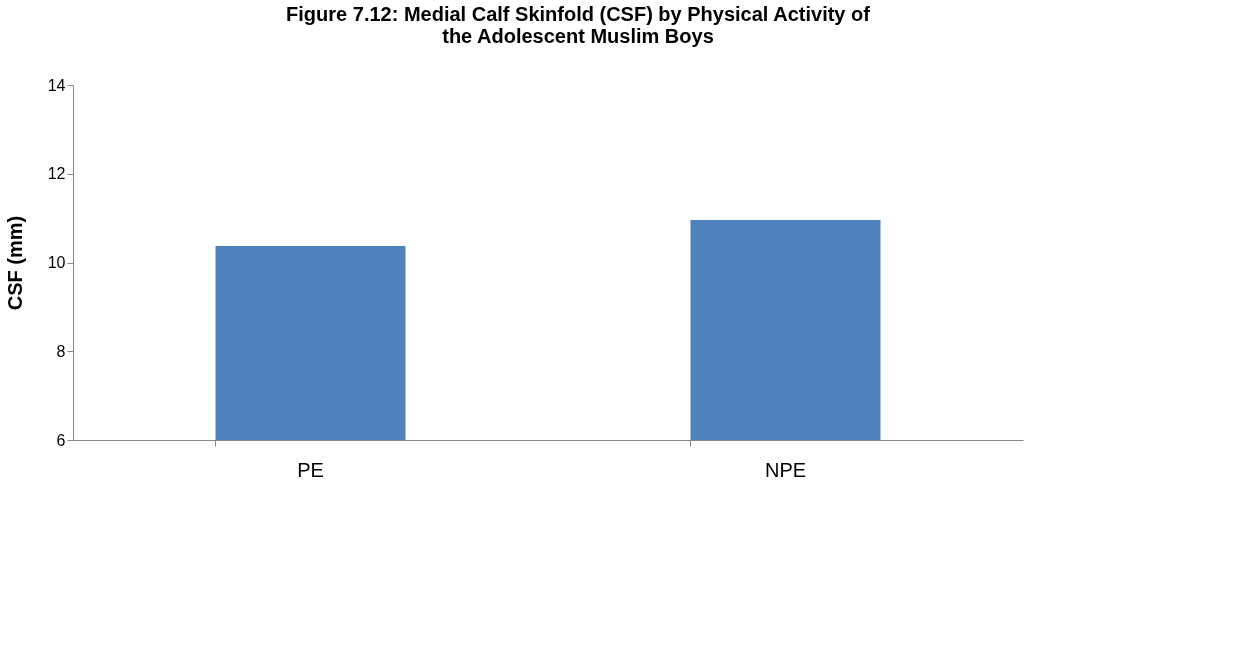 This screenshot has width=1256, height=662. I want to click on y-axis-title: CSF (mm), so click(14, 263).